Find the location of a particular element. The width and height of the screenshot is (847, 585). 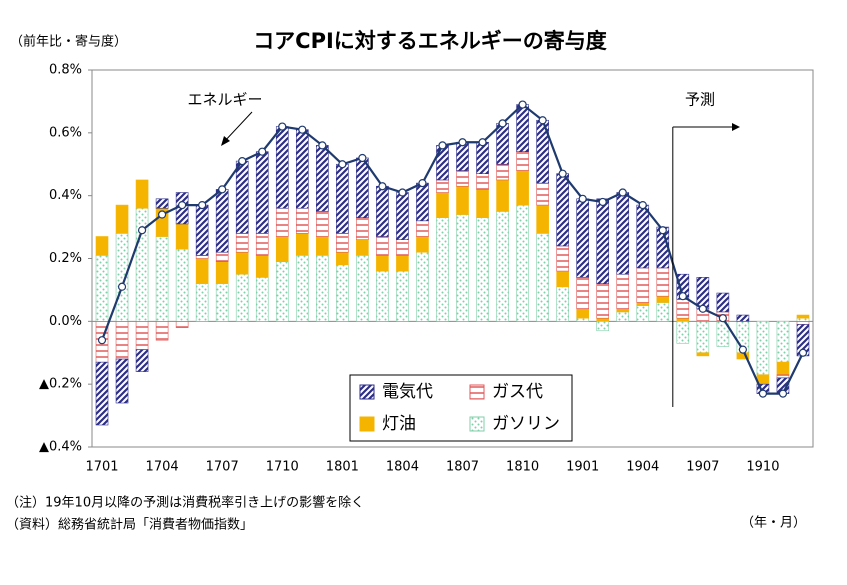

legend-label: ガソリン is located at coordinates (526, 424).